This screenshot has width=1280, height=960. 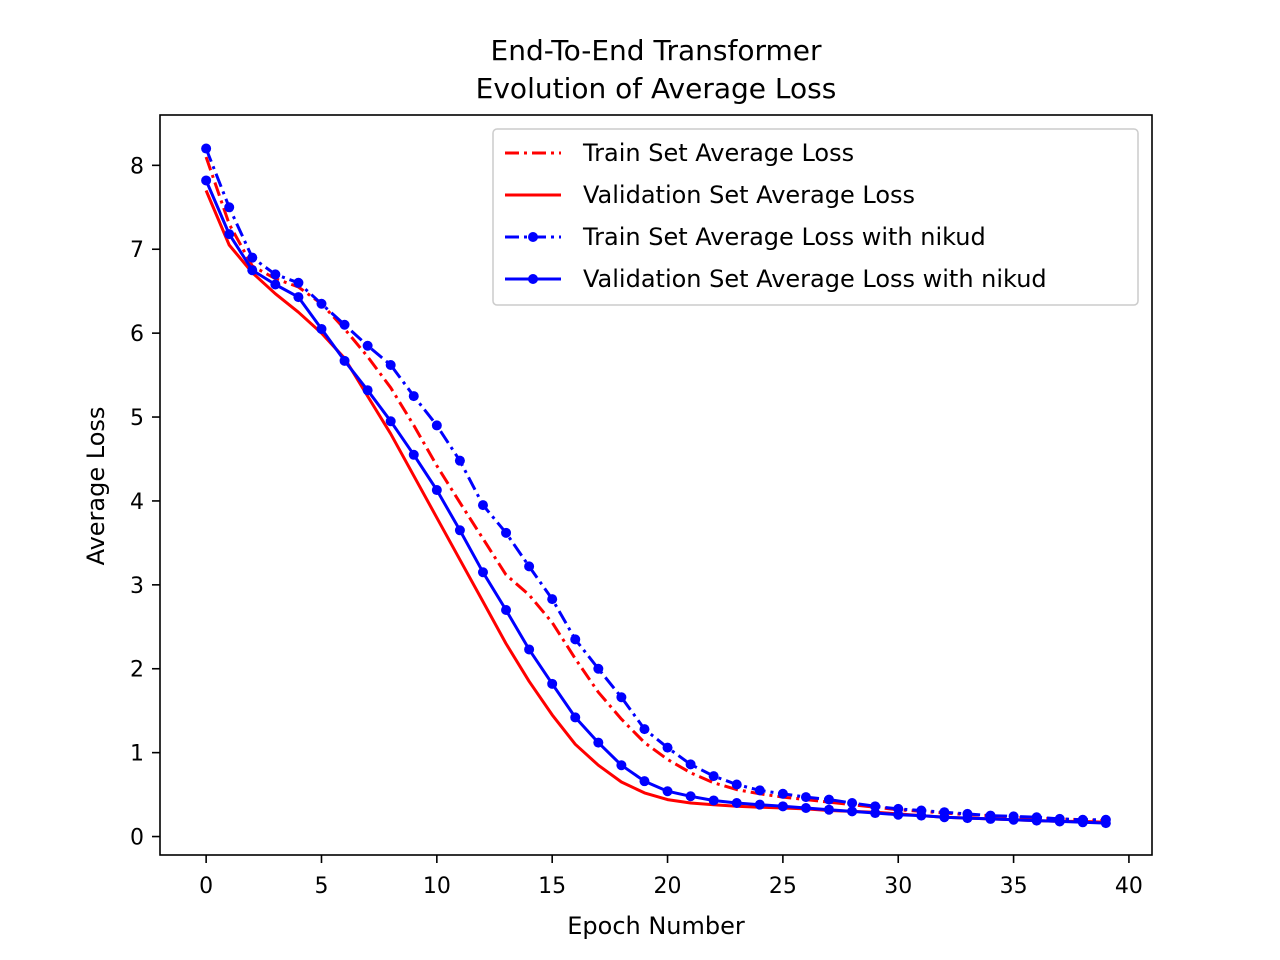 I want to click on x-tick-label: 30, so click(x=898, y=886).